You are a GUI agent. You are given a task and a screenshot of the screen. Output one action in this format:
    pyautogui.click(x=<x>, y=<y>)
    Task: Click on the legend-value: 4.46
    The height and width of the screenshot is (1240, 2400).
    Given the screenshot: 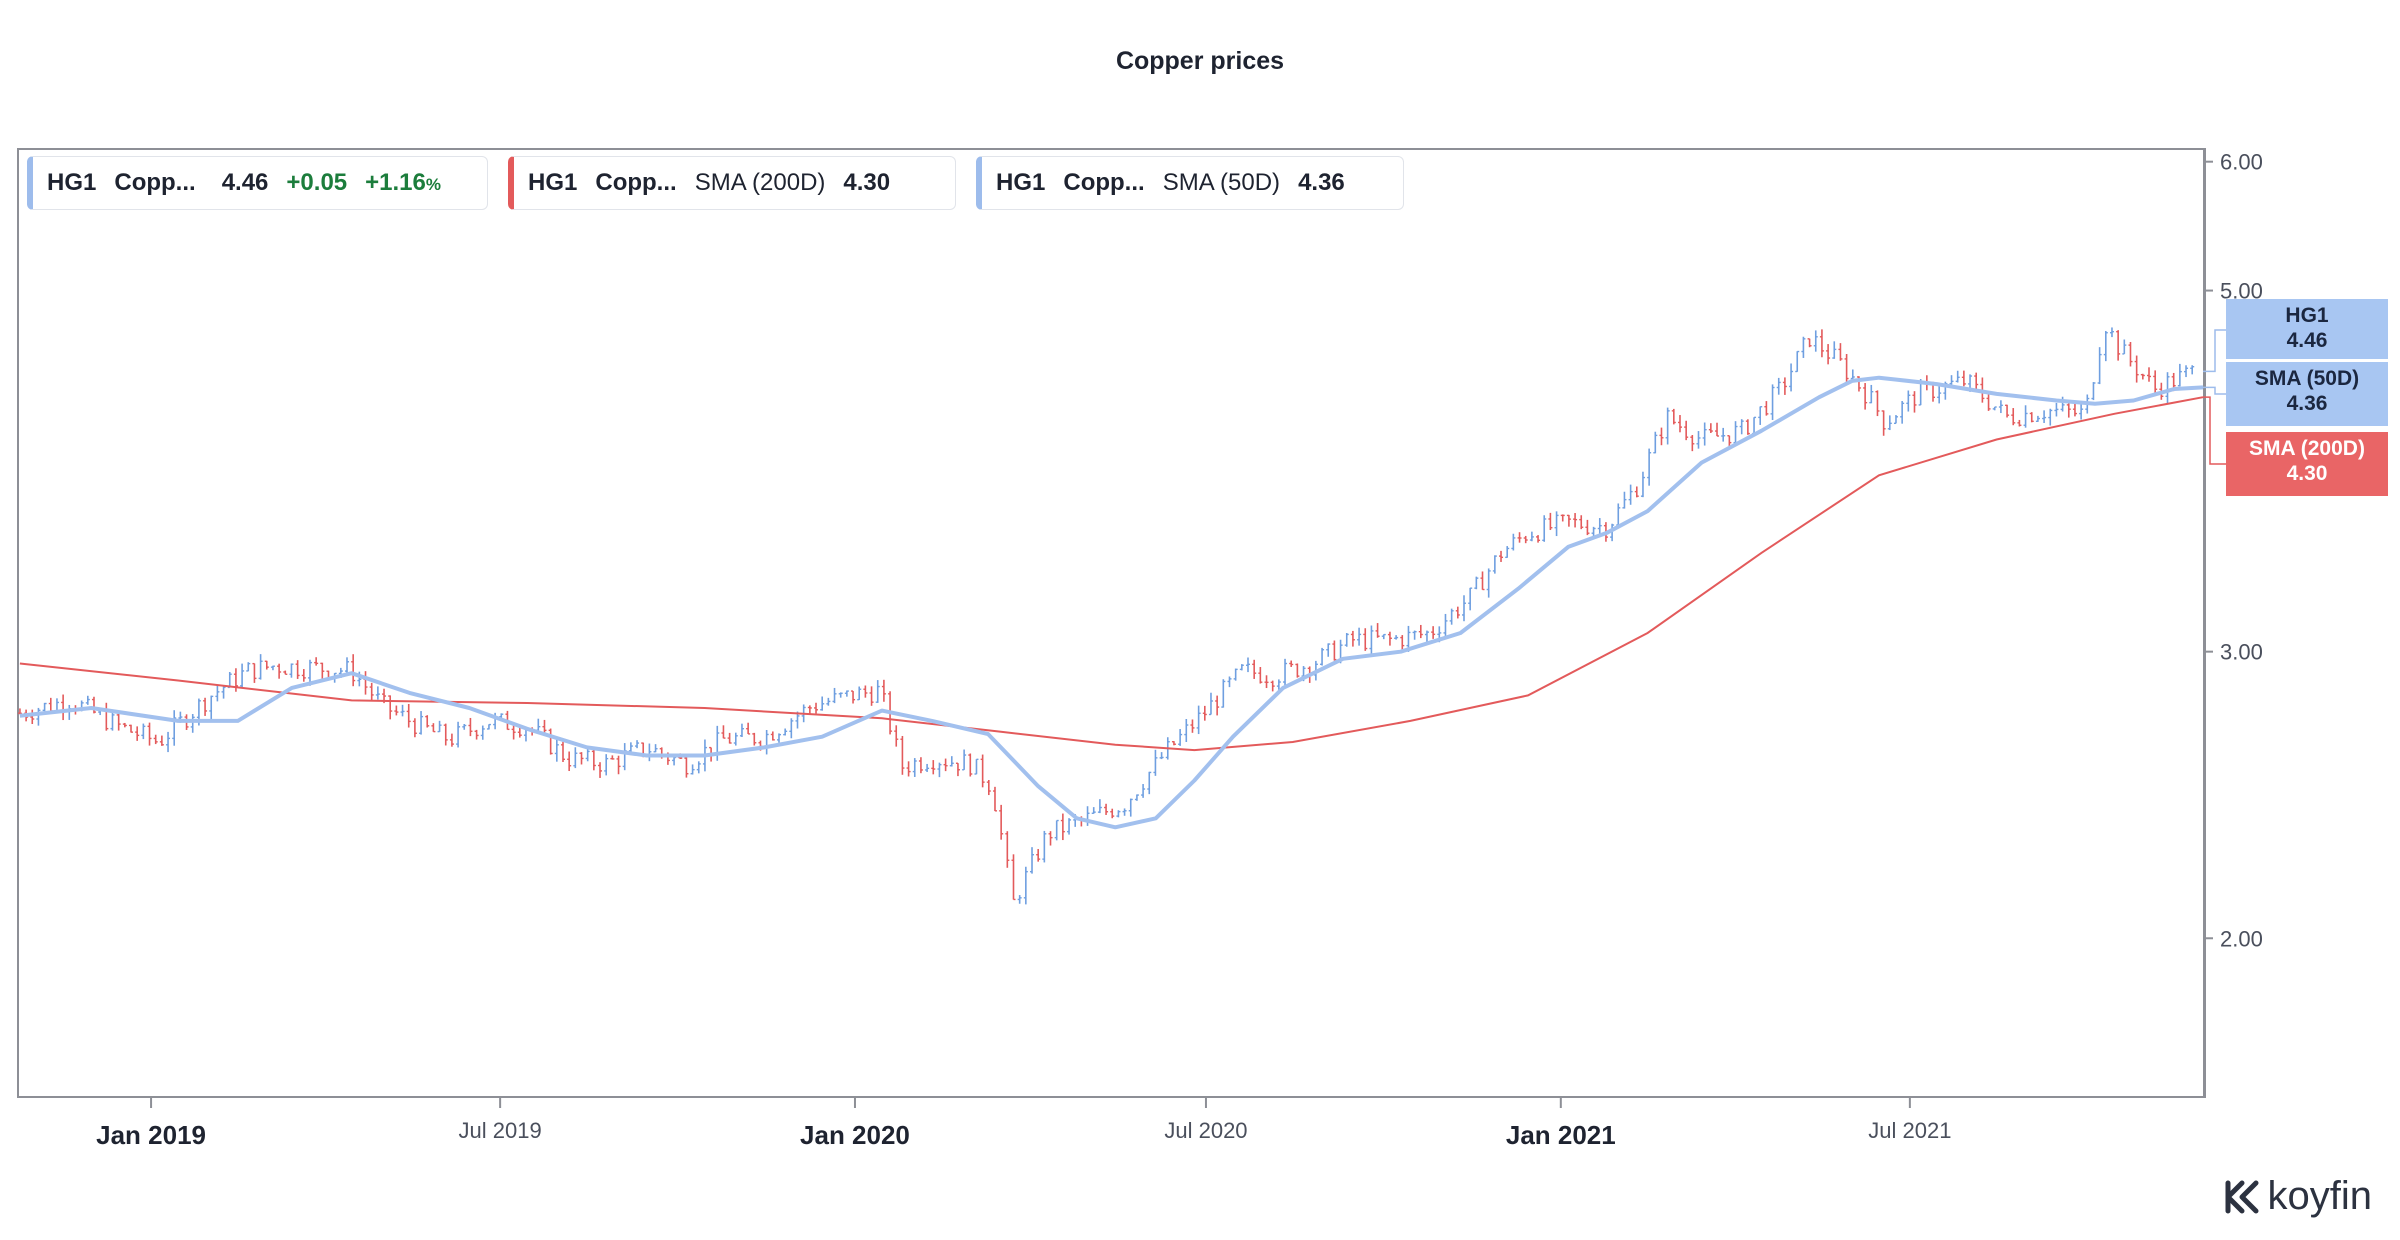 What is the action you would take?
    pyautogui.click(x=245, y=182)
    